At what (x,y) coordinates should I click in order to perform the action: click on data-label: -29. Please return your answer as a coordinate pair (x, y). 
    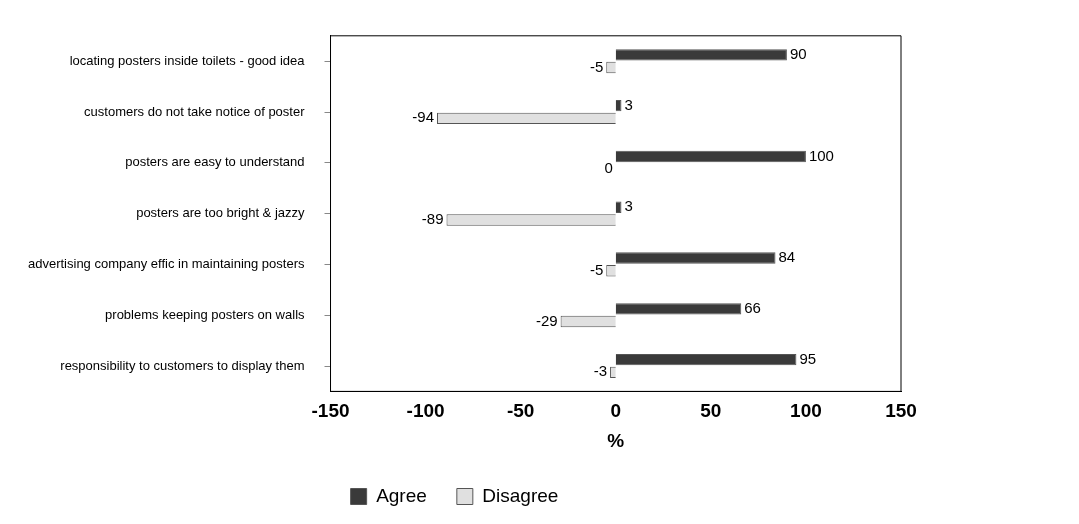
    Looking at the image, I should click on (546, 320).